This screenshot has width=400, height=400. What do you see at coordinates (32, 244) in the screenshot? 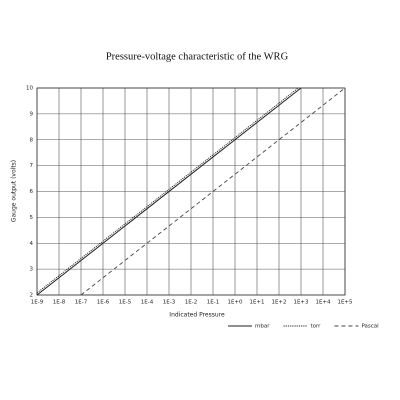
I see `y-tick-label: 4` at bounding box center [32, 244].